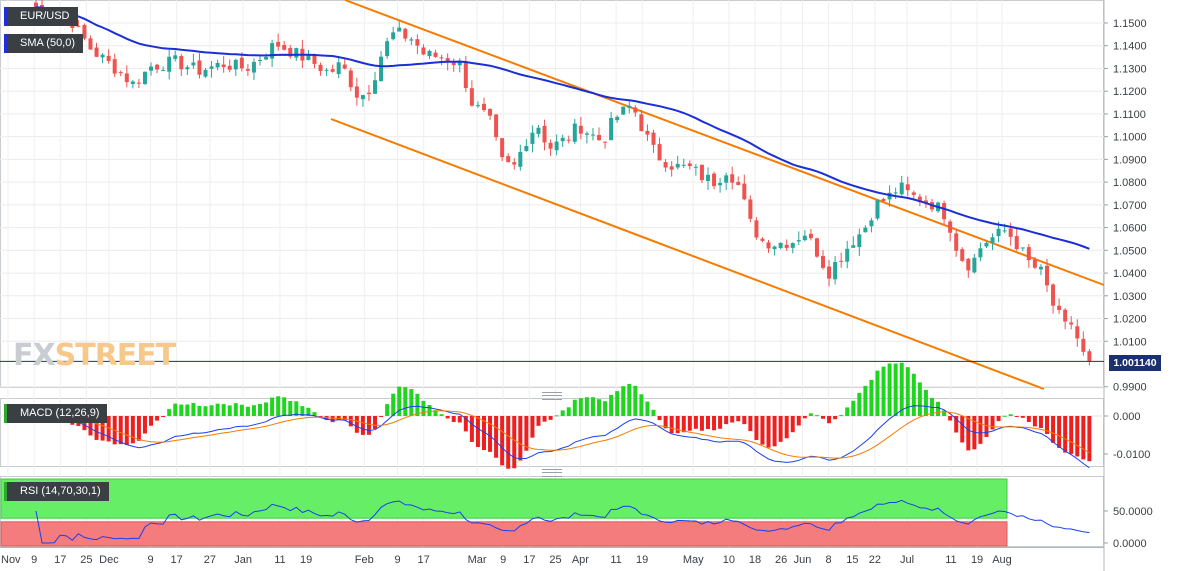  Describe the element at coordinates (1131, 455) in the screenshot. I see `macd-tick-label: -0.0100` at that location.